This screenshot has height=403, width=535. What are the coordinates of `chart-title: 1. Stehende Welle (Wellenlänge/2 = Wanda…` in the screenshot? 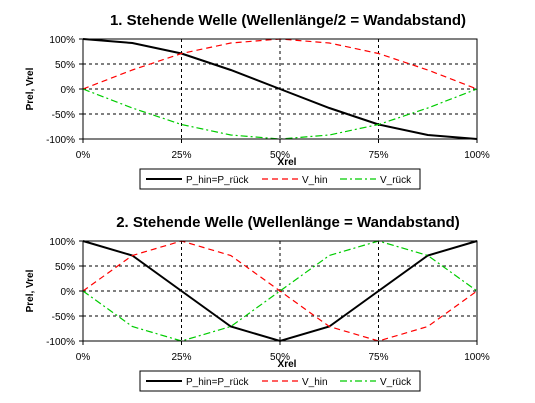 It's located at (288, 20).